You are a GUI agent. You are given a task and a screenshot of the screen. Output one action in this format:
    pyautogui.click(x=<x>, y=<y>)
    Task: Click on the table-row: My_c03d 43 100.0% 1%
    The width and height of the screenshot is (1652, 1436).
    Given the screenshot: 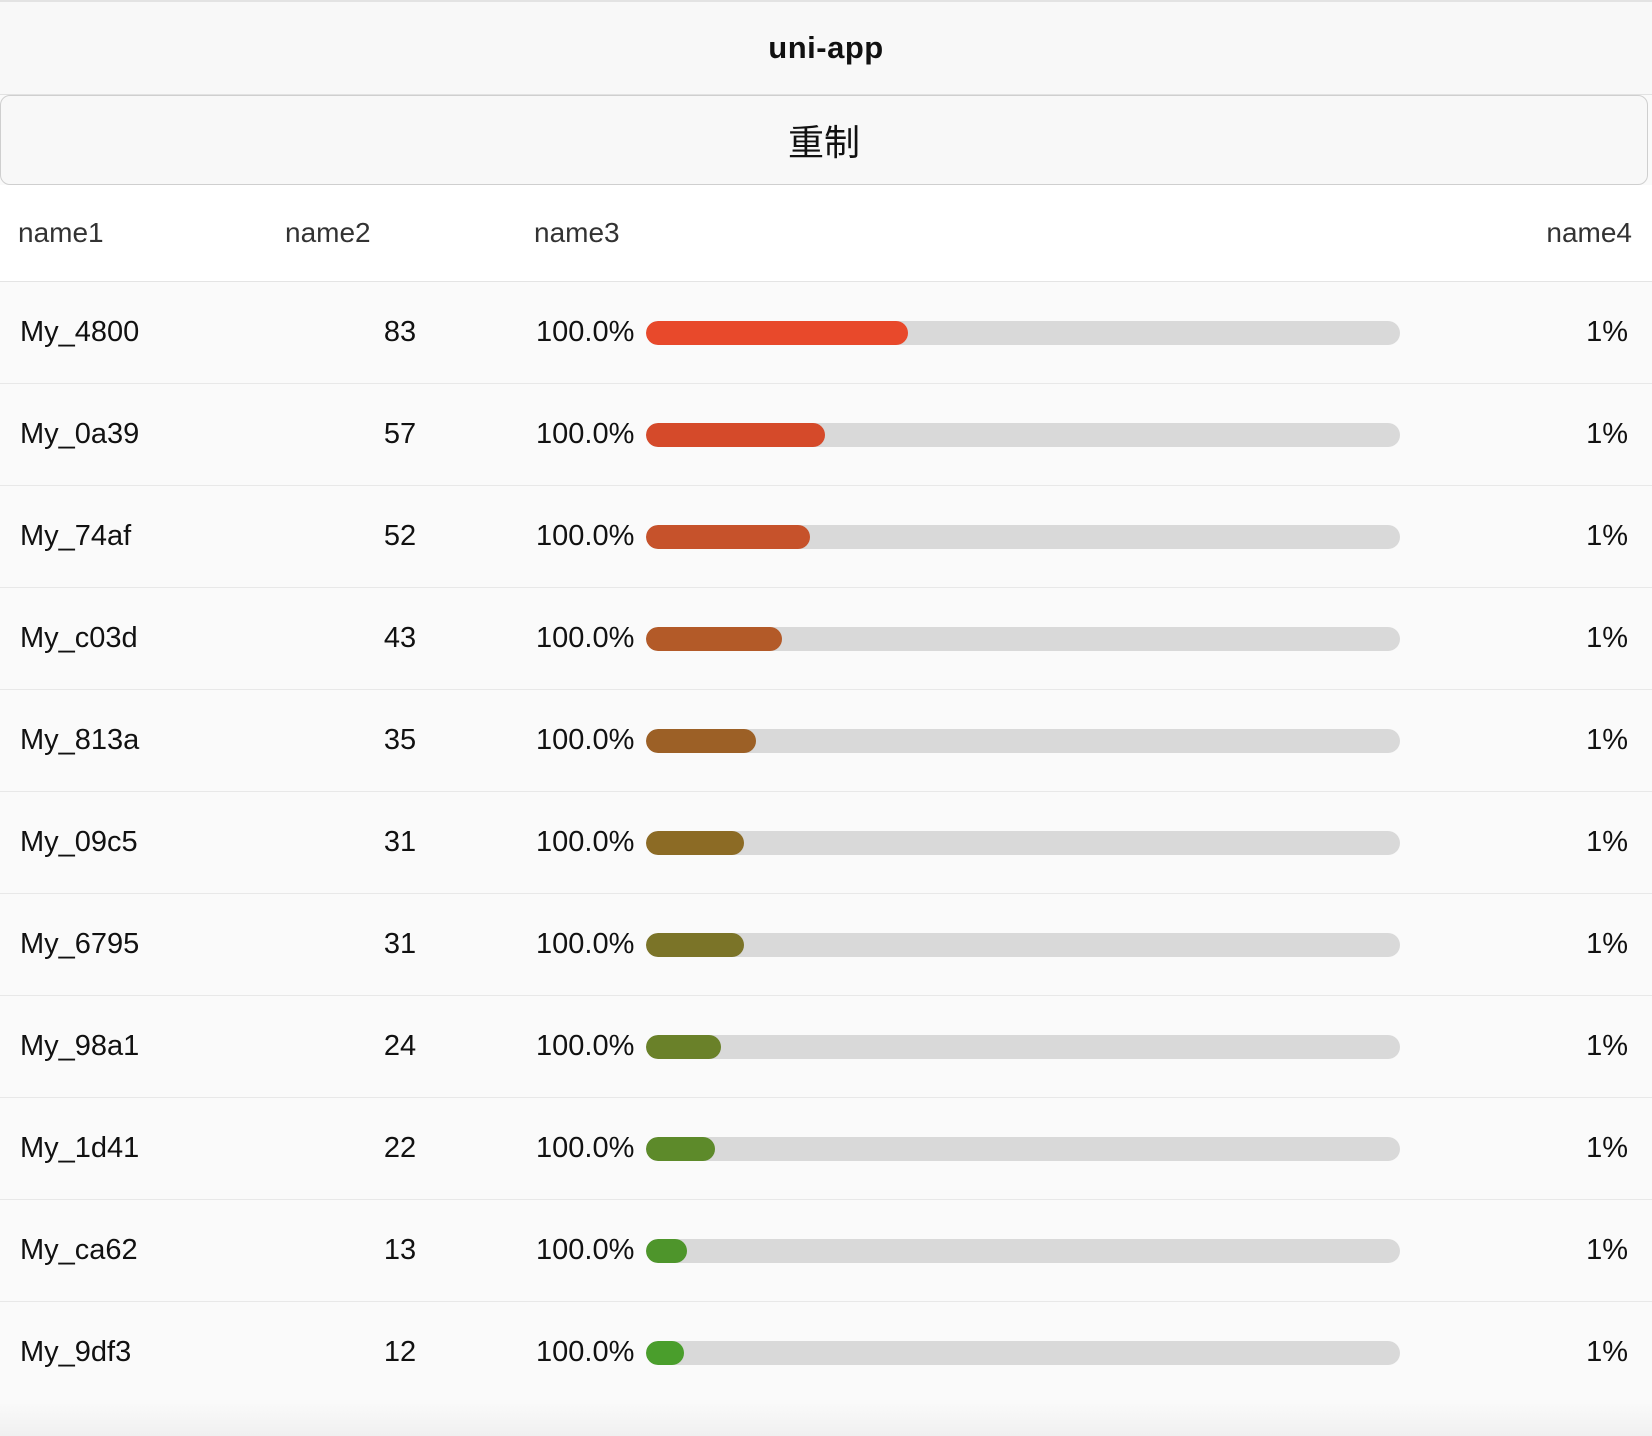 What is the action you would take?
    pyautogui.click(x=826, y=639)
    